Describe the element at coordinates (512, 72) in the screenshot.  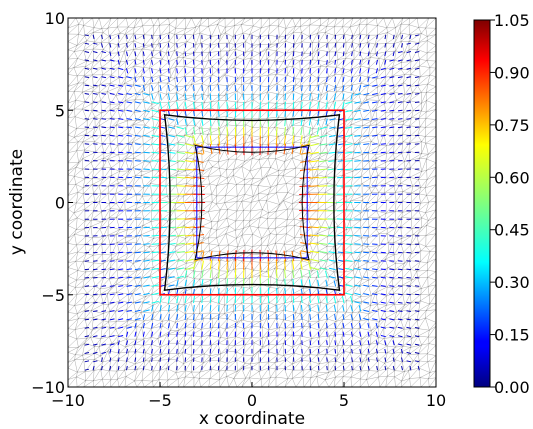
I see `colorbar-tick-label: 0.90` at that location.